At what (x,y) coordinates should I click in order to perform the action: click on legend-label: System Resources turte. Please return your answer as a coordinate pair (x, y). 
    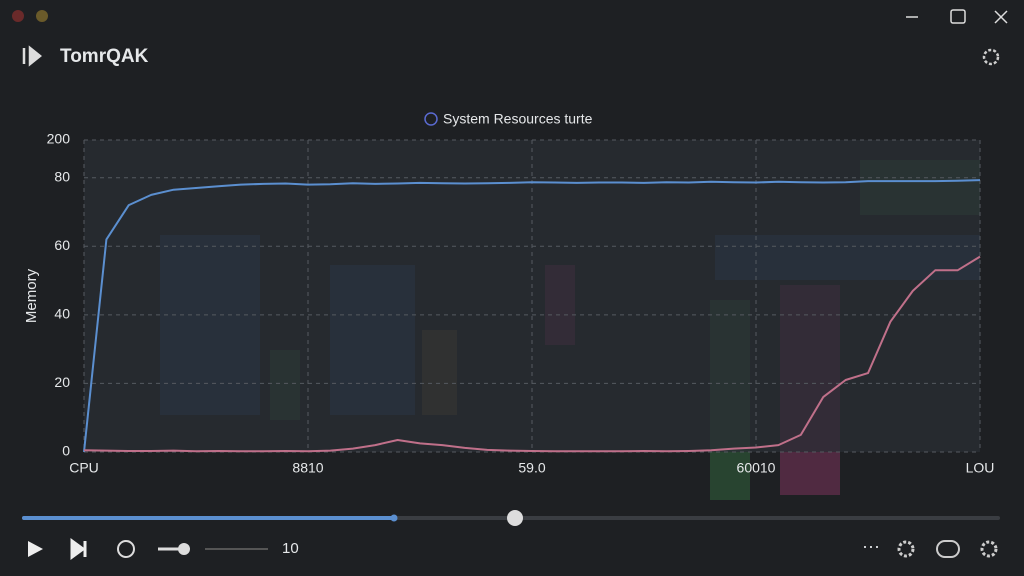
    Looking at the image, I should click on (518, 119).